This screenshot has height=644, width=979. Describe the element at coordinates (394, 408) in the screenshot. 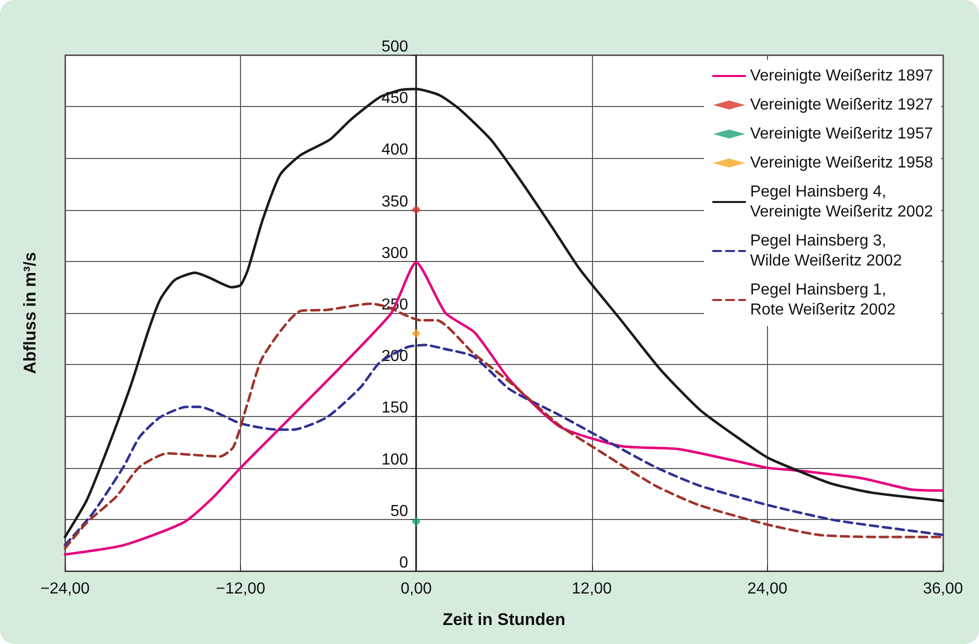

I see `y-tick-label: 150` at that location.